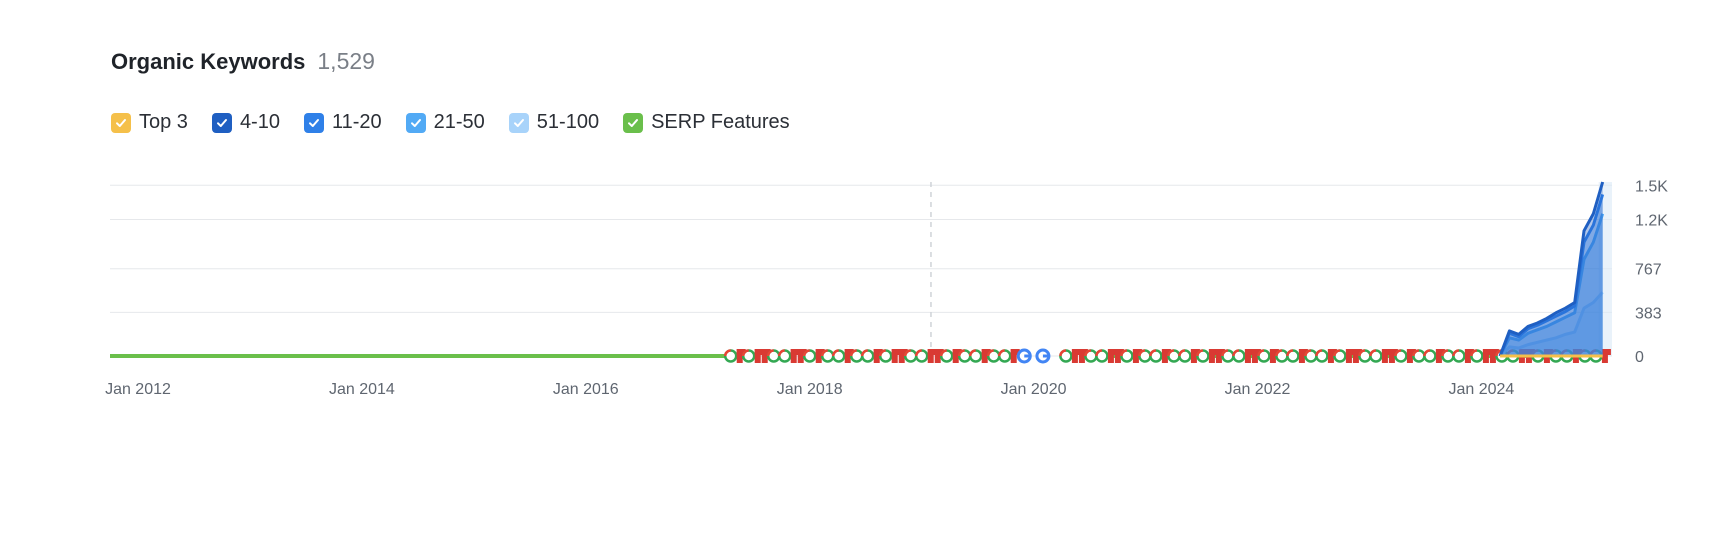 The height and width of the screenshot is (536, 1736). I want to click on x-tick-label: Jan 2014, so click(362, 389).